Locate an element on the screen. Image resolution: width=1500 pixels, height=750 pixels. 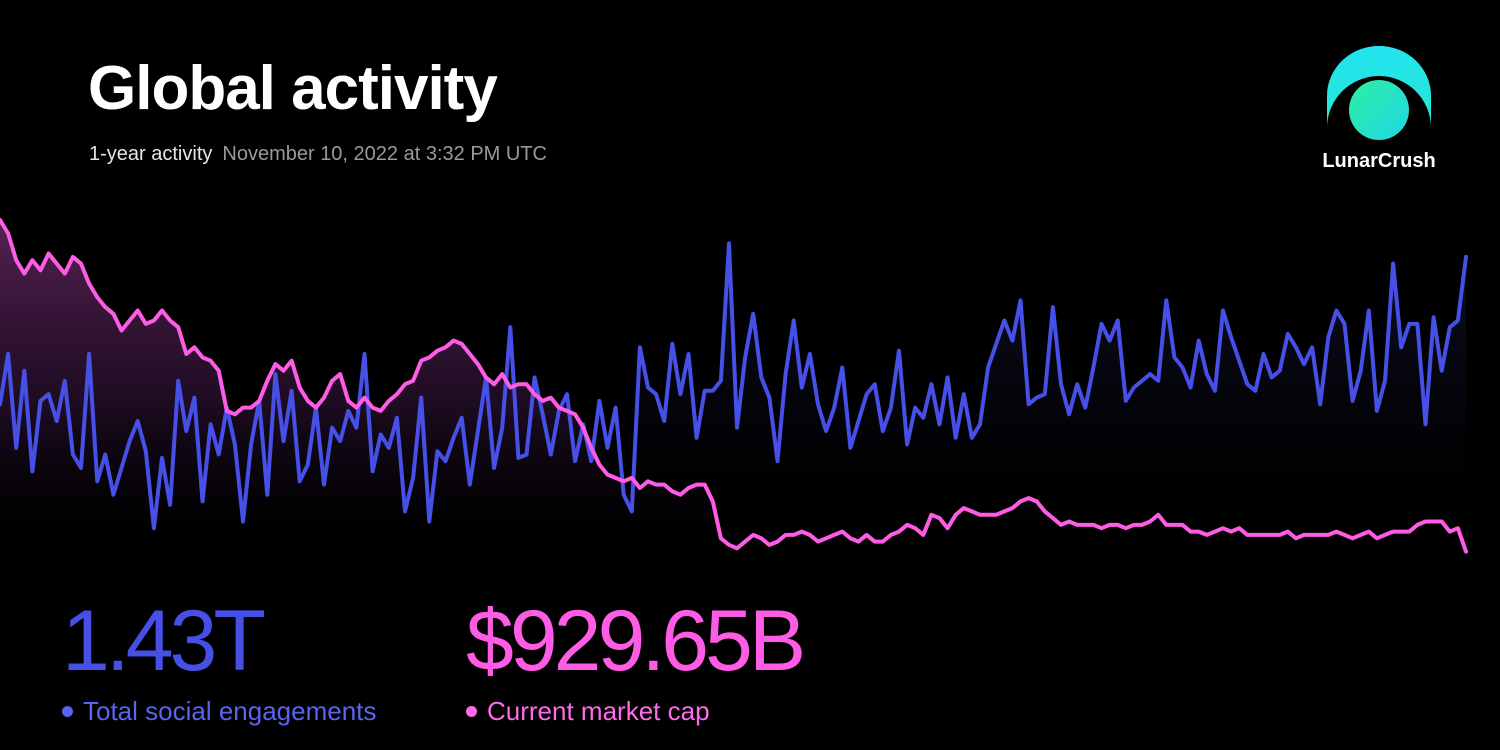
social-engagements-label: Total social engagements is located at coordinates (230, 711).